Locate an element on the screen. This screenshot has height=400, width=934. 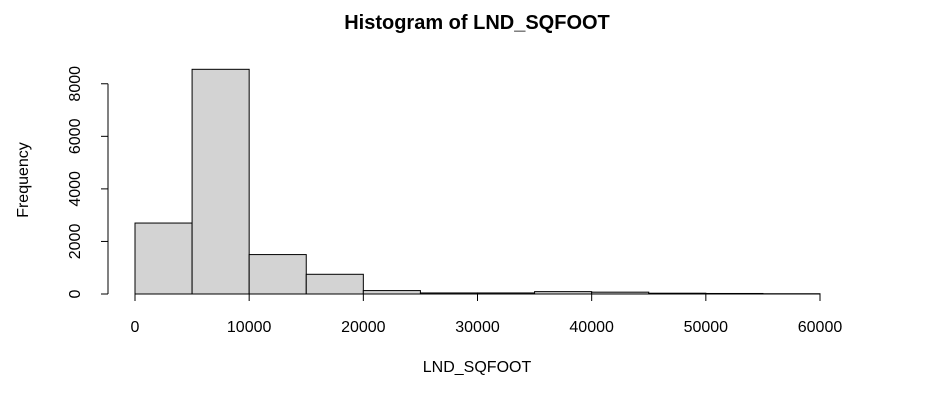
x-tick-label: 10000 is located at coordinates (249, 327).